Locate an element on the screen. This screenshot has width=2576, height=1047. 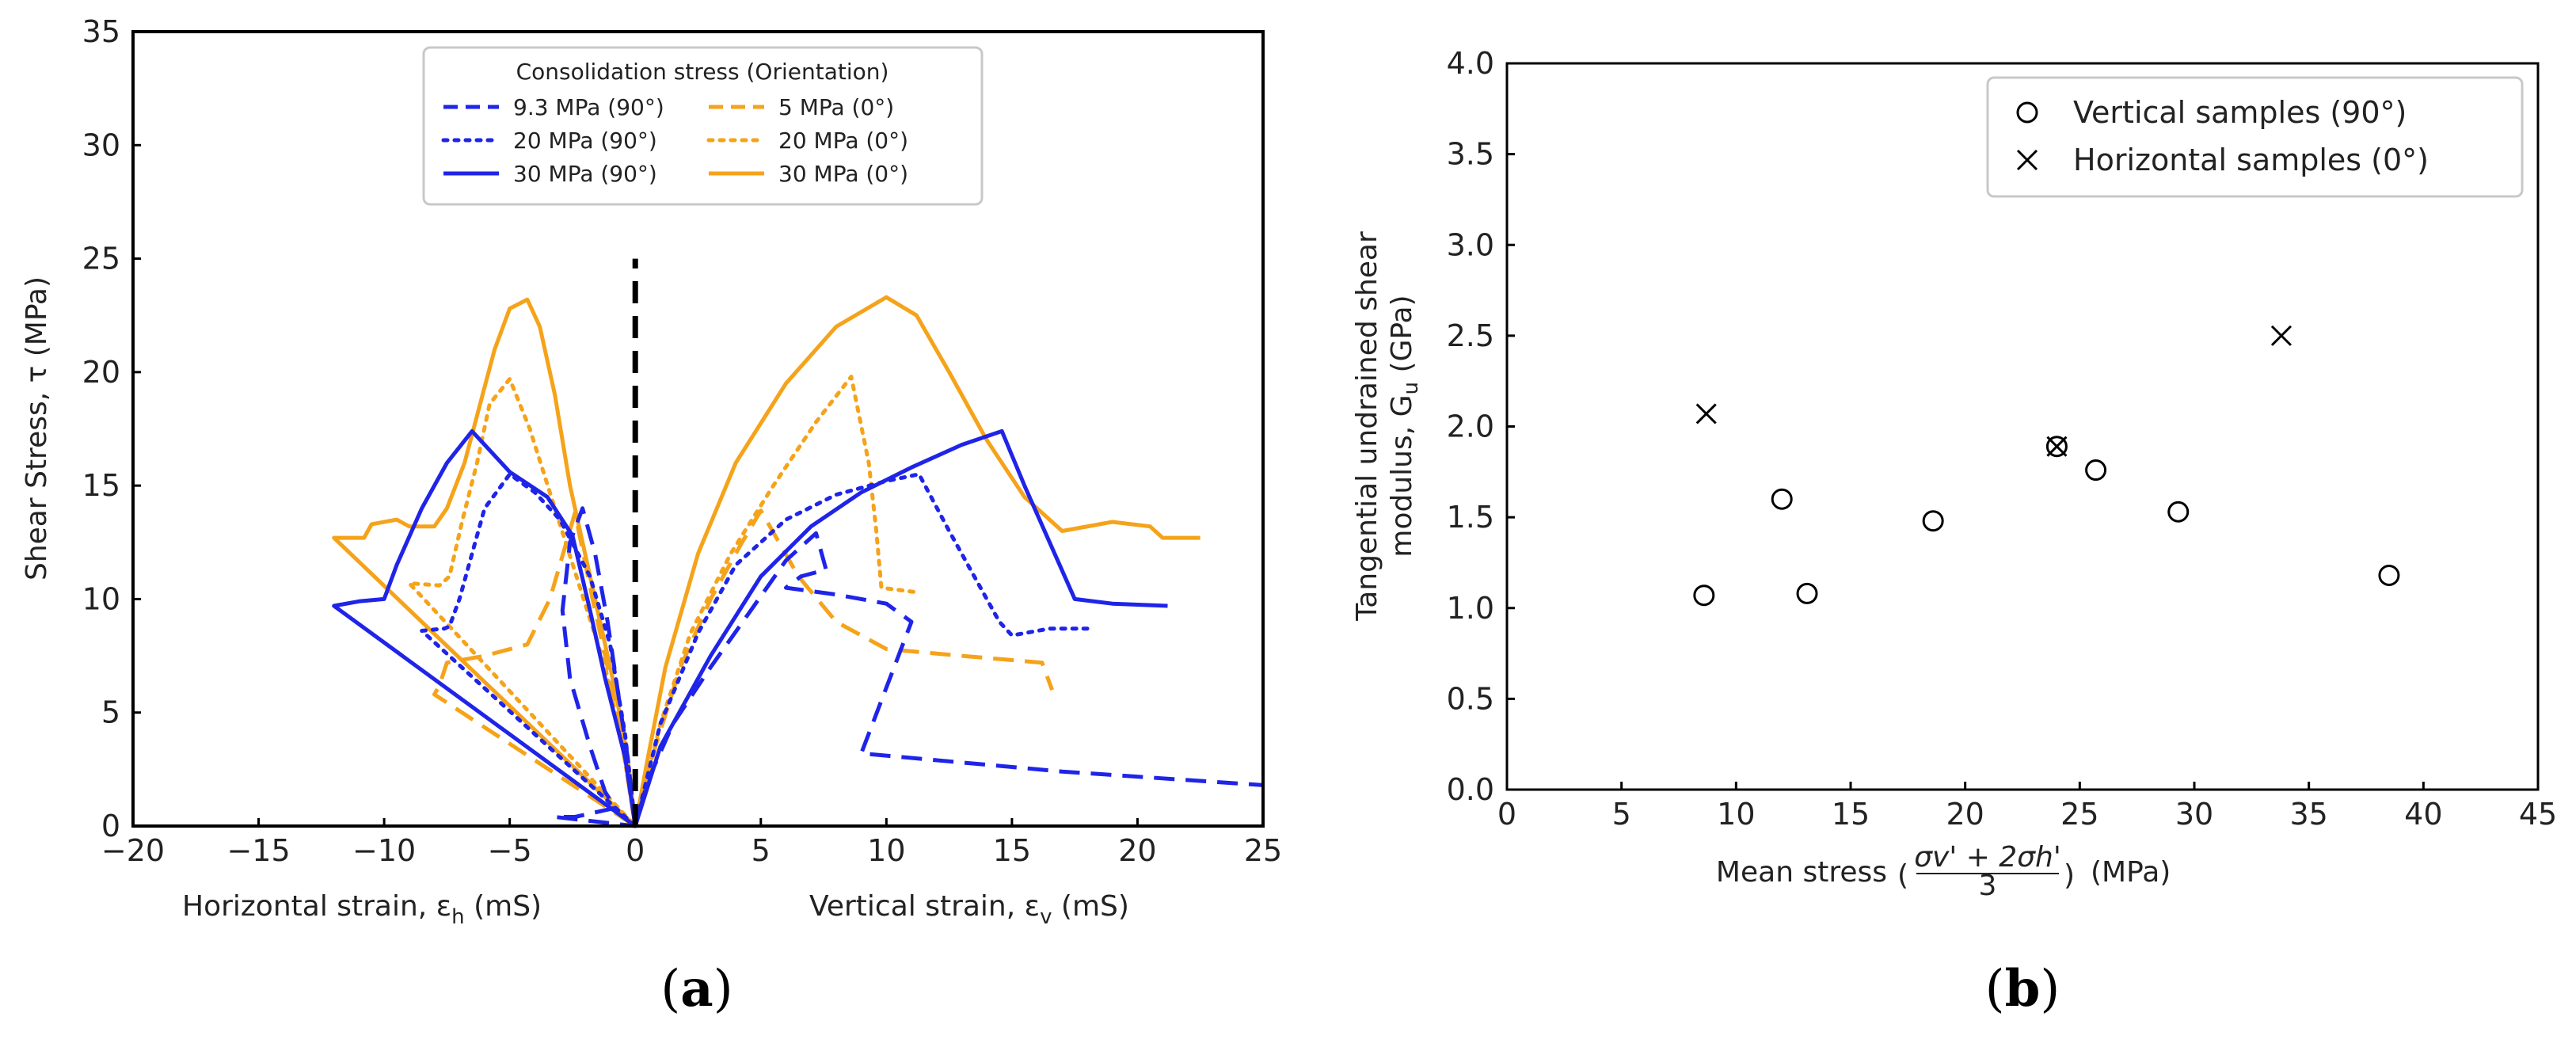
chart-a-xlabel-right: Vertical strain, εv (mS) is located at coordinates (969, 909).